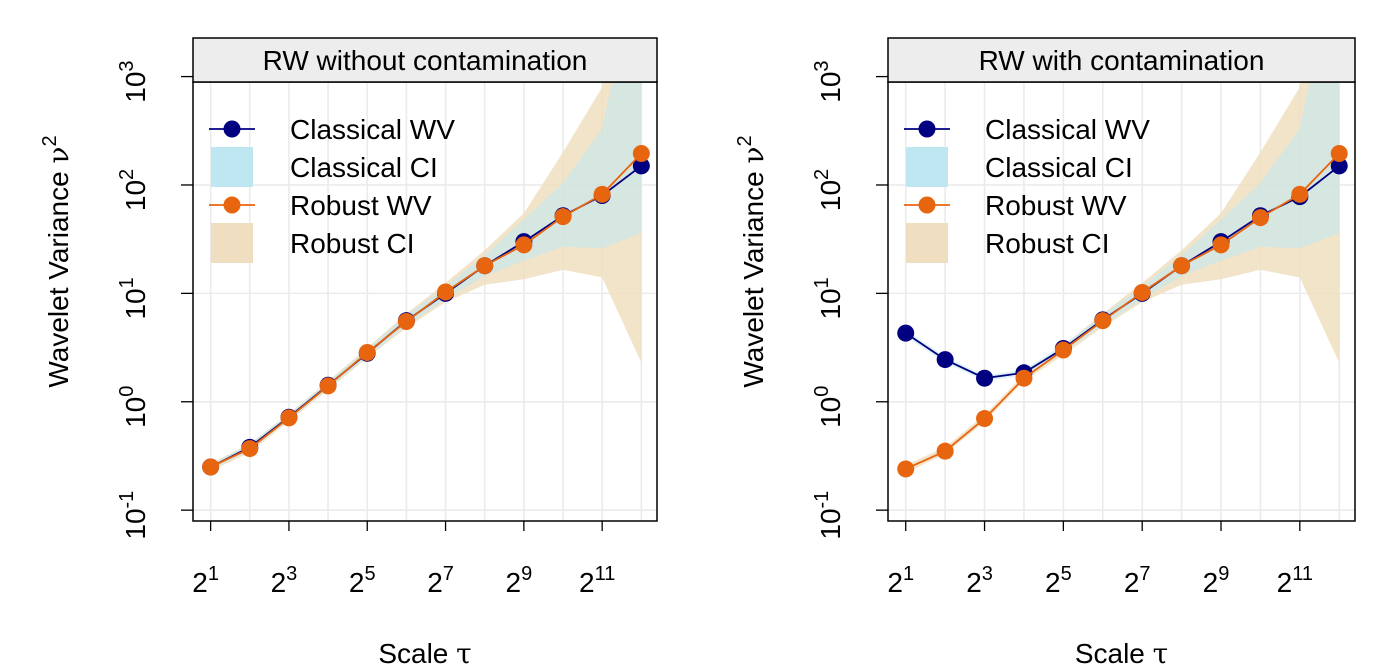 The height and width of the screenshot is (672, 1392). I want to click on panel-title: RW without contamination, so click(425, 60).